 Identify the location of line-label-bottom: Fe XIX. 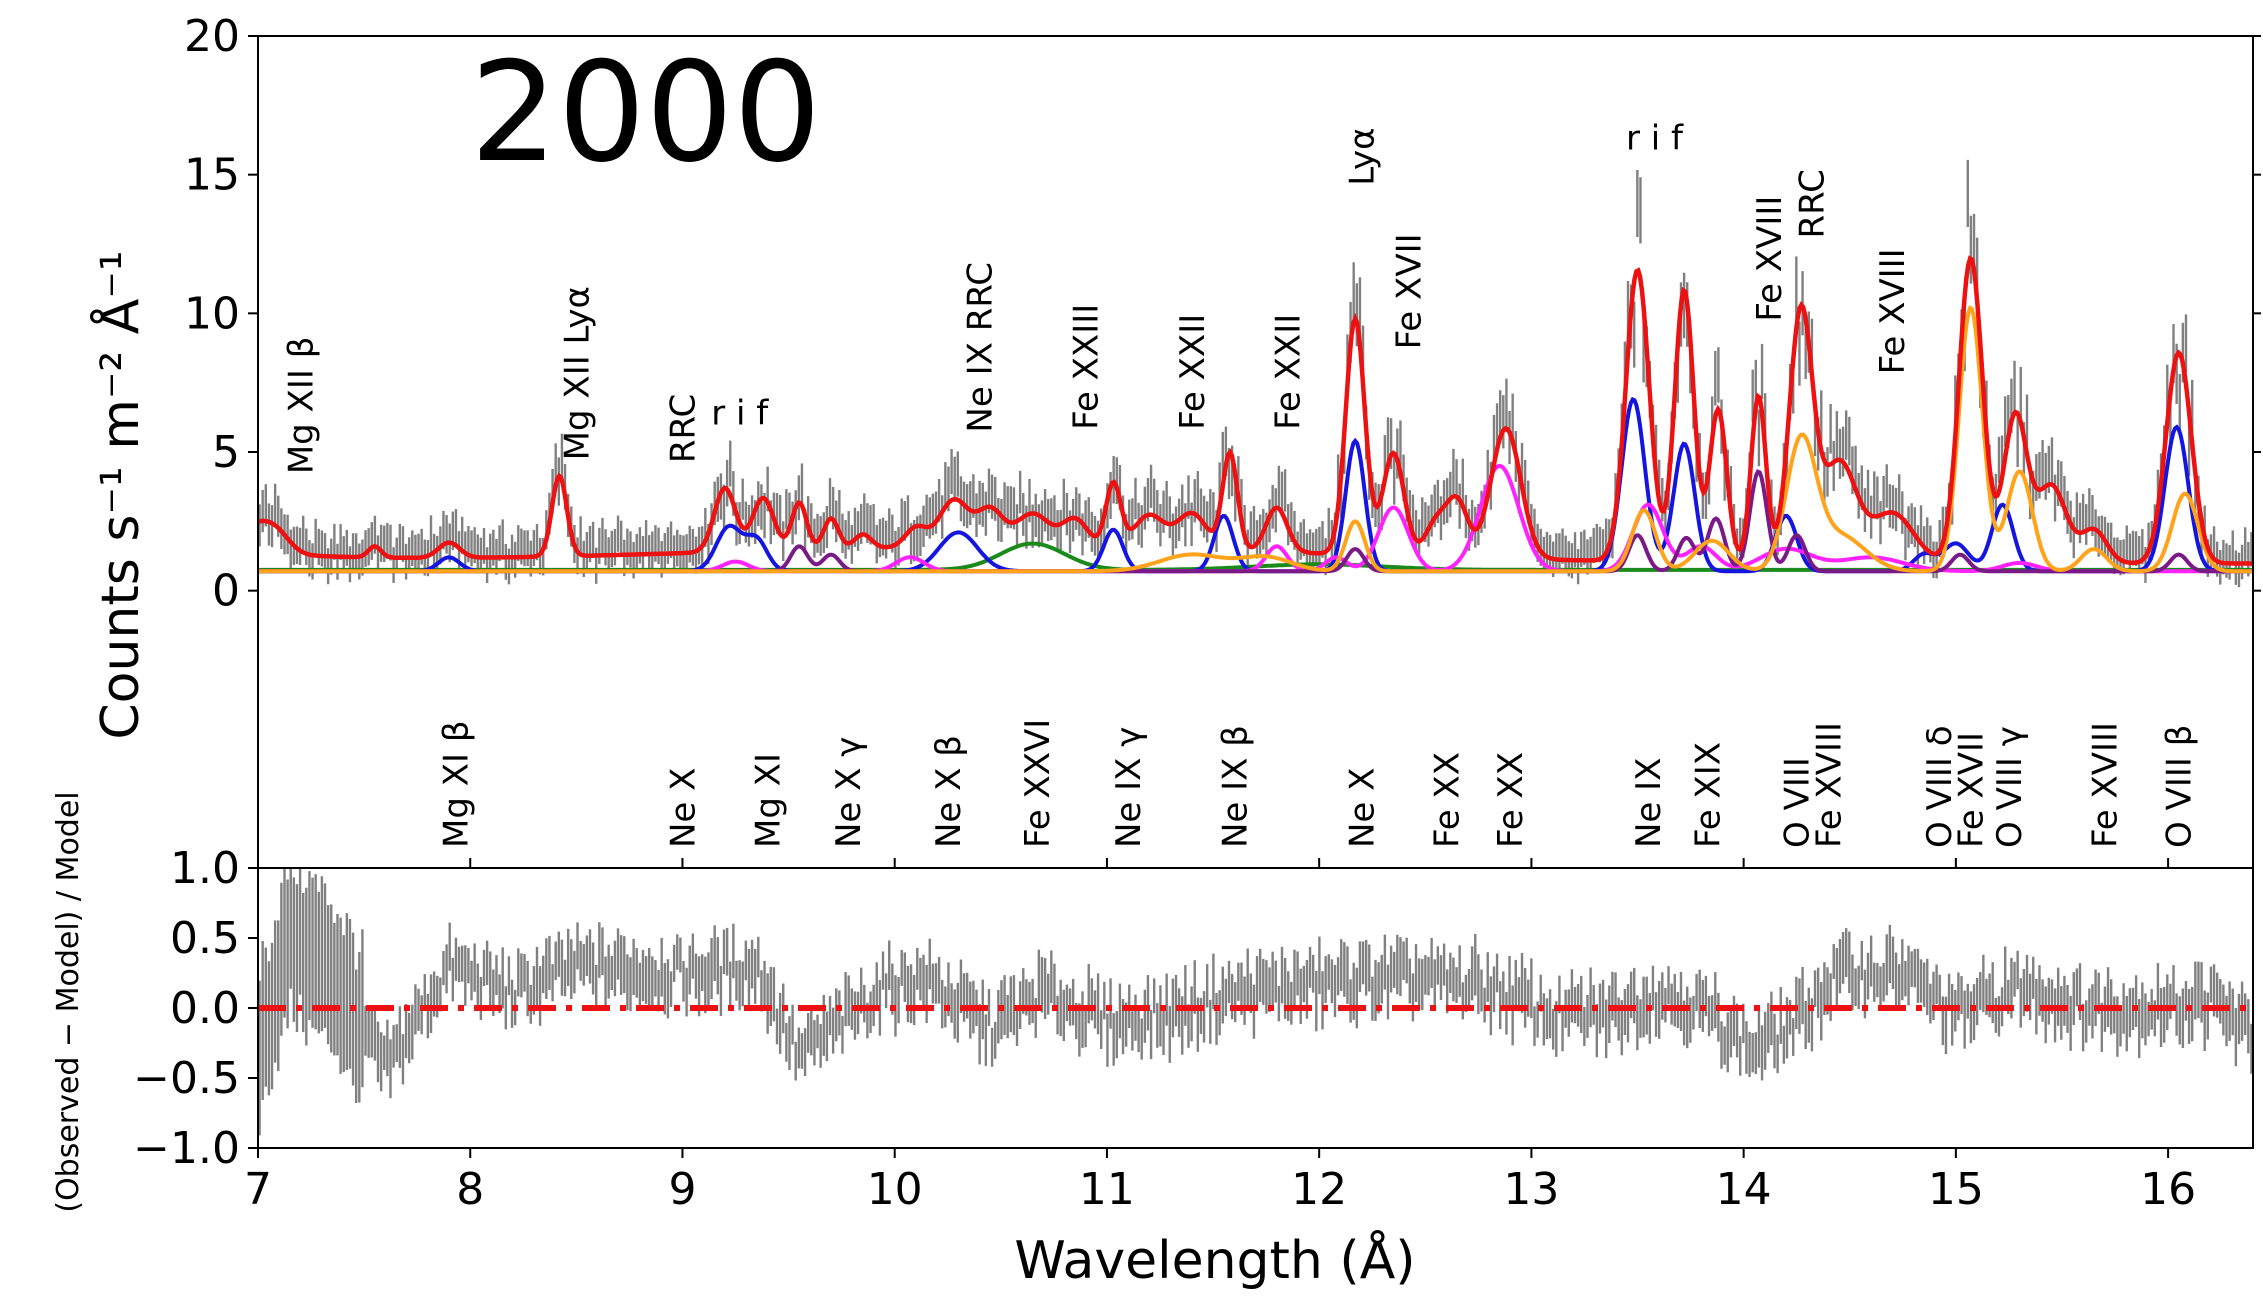
(1709, 795).